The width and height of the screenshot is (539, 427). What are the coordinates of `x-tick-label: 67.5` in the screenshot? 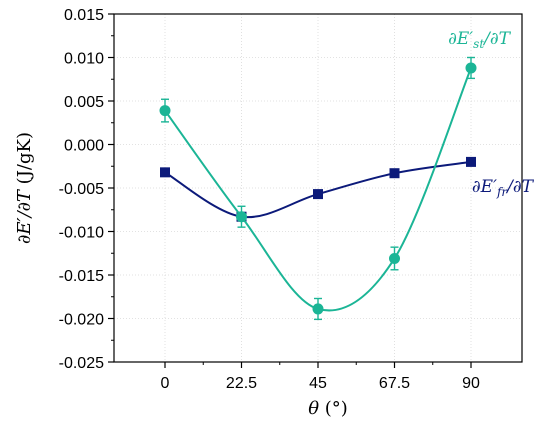 It's located at (394, 383).